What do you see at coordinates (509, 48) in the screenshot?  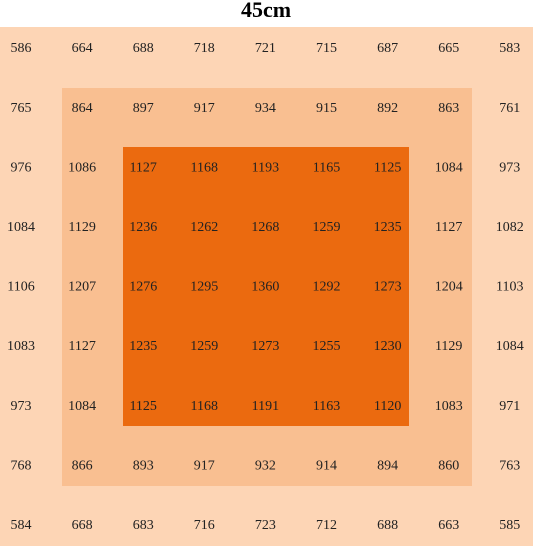 I see `cell-value: 583` at bounding box center [509, 48].